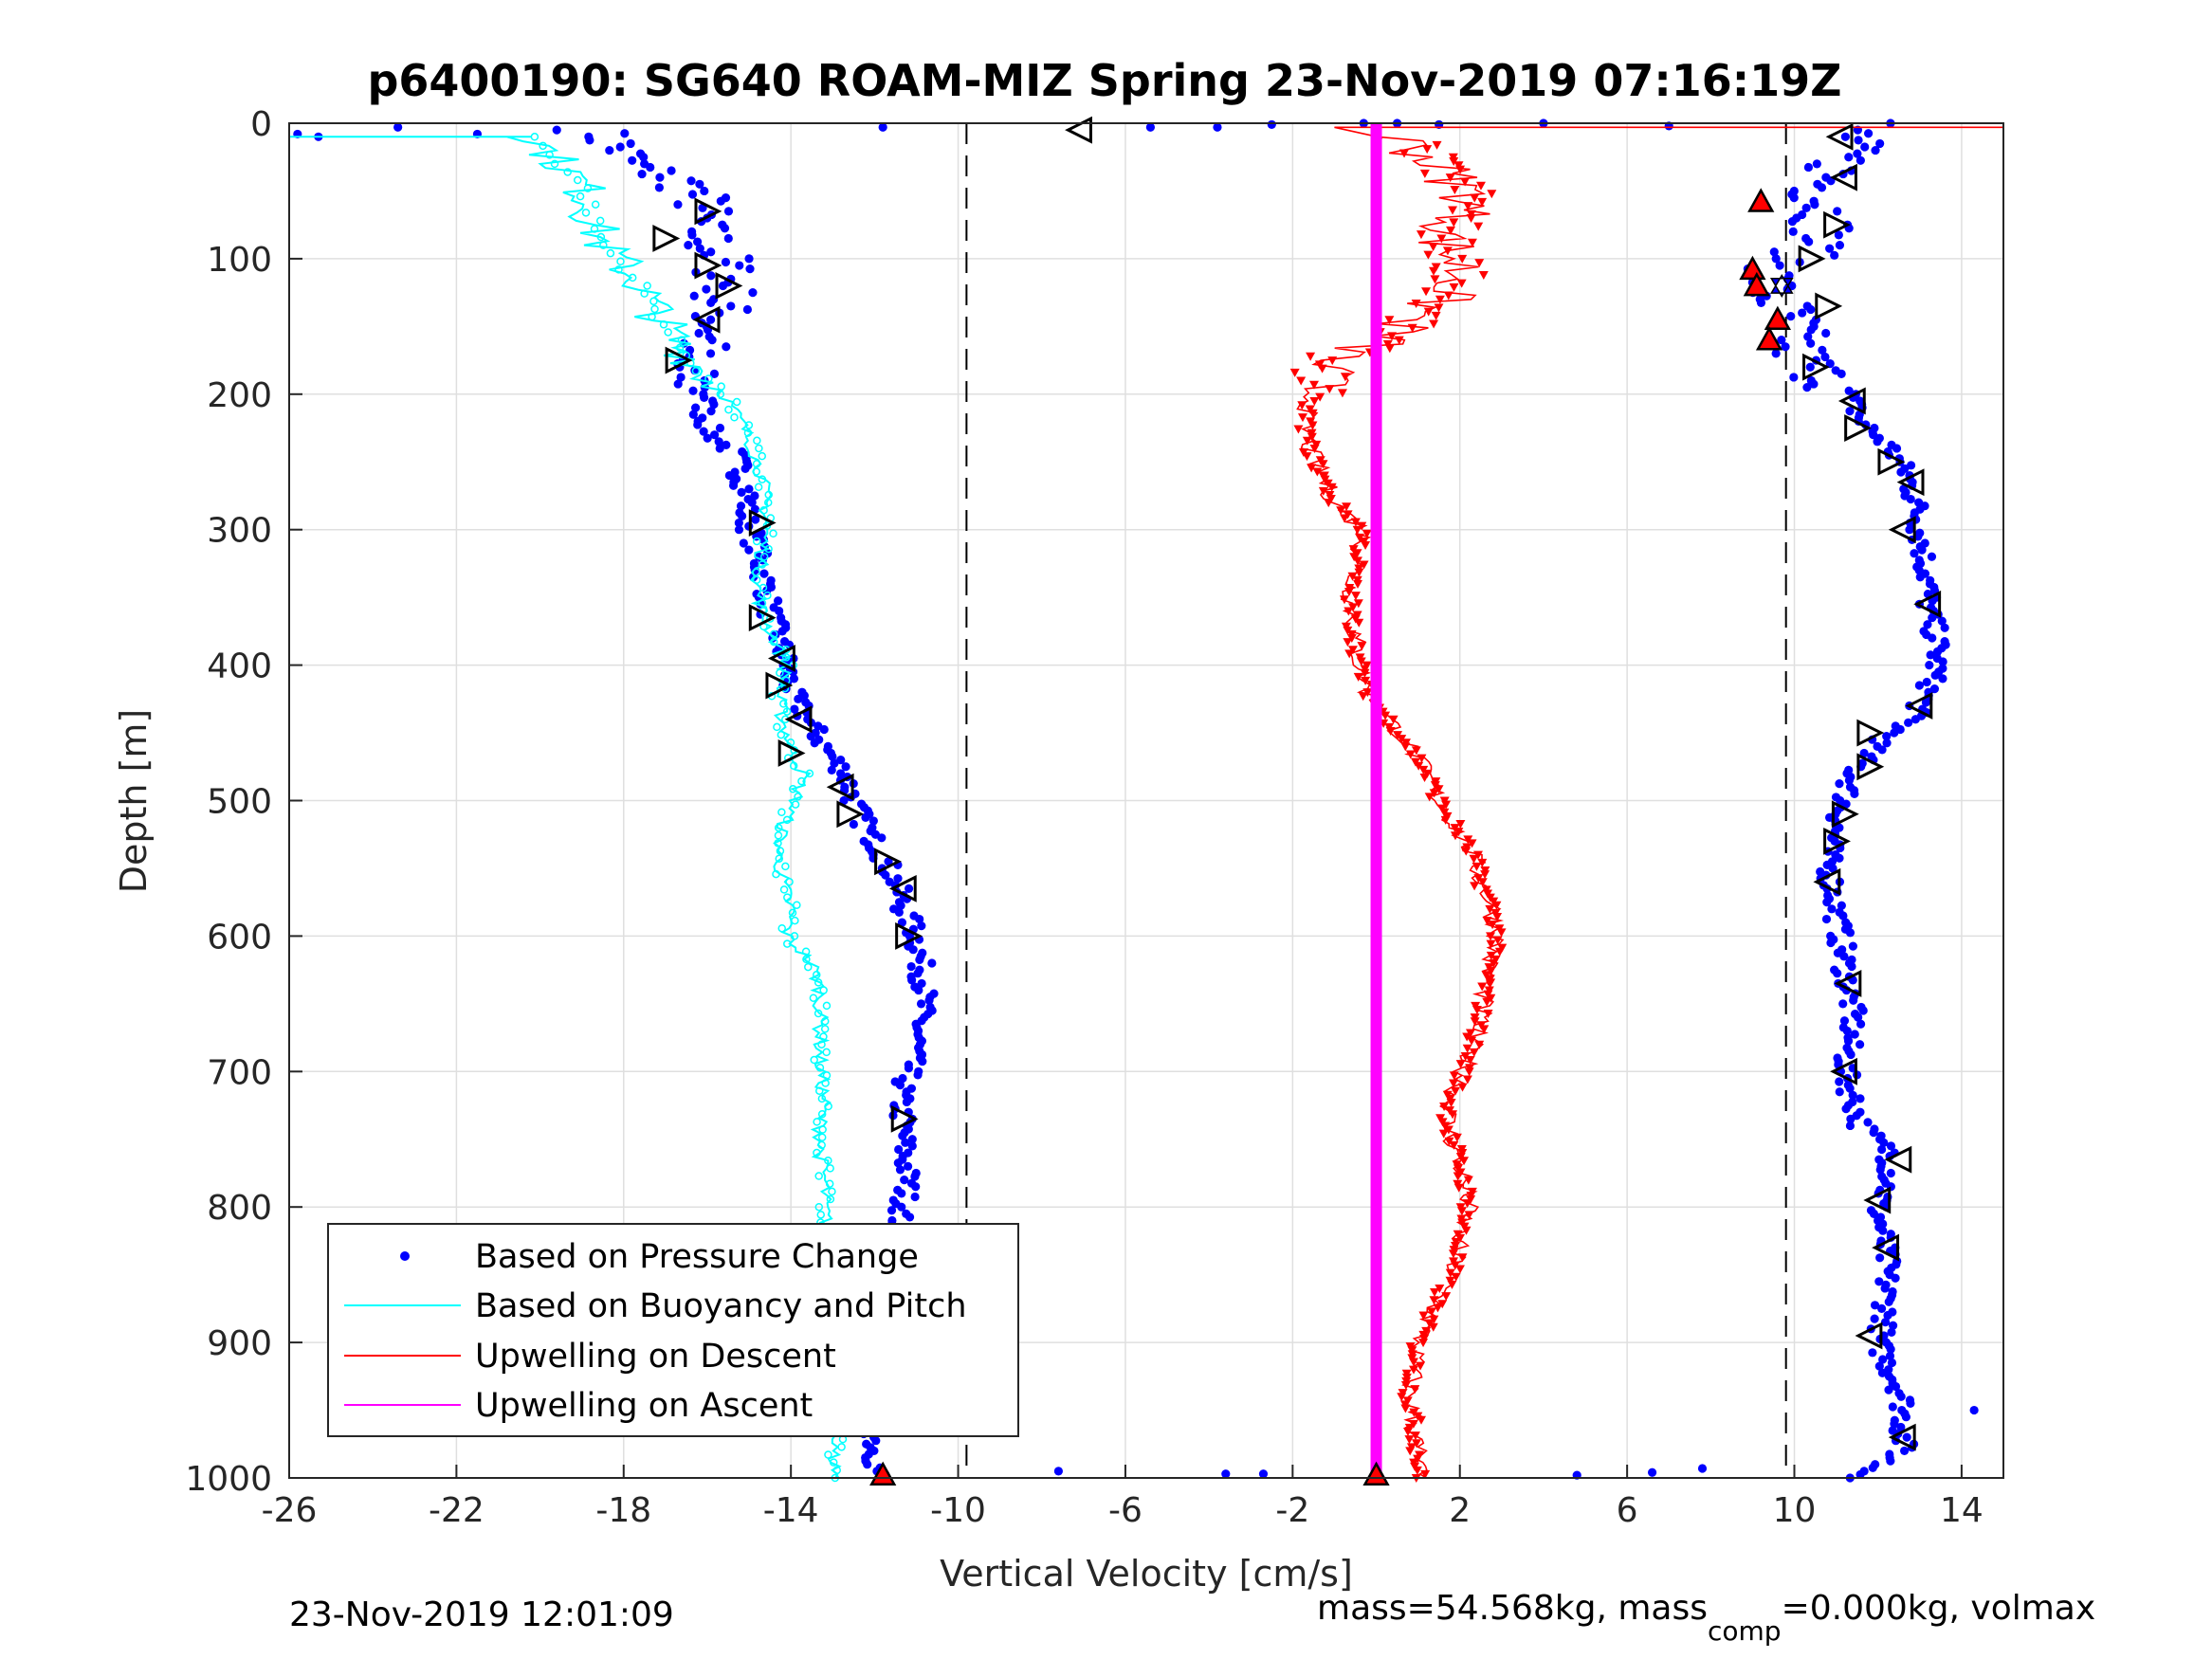 This screenshot has height=1659, width=2212. Describe the element at coordinates (1745, 1631) in the screenshot. I see `footer-mass-subscript: comp` at that location.